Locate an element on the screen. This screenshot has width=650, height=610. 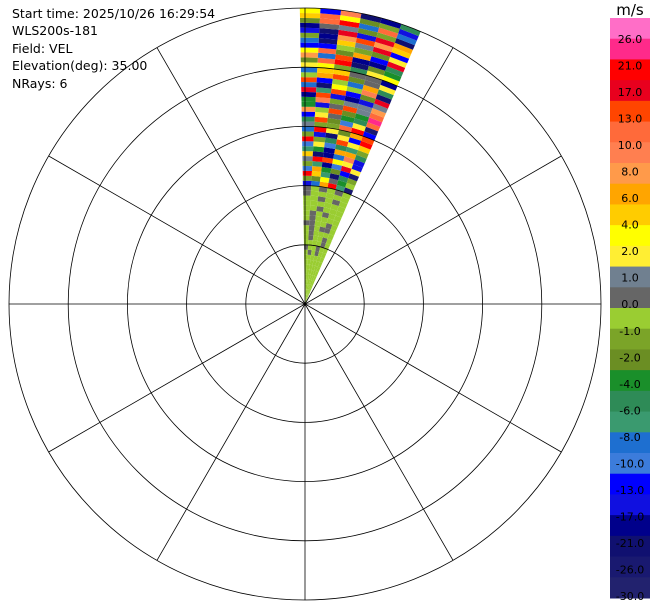
colorbar-tick-label: 2.0 is located at coordinates (630, 251).